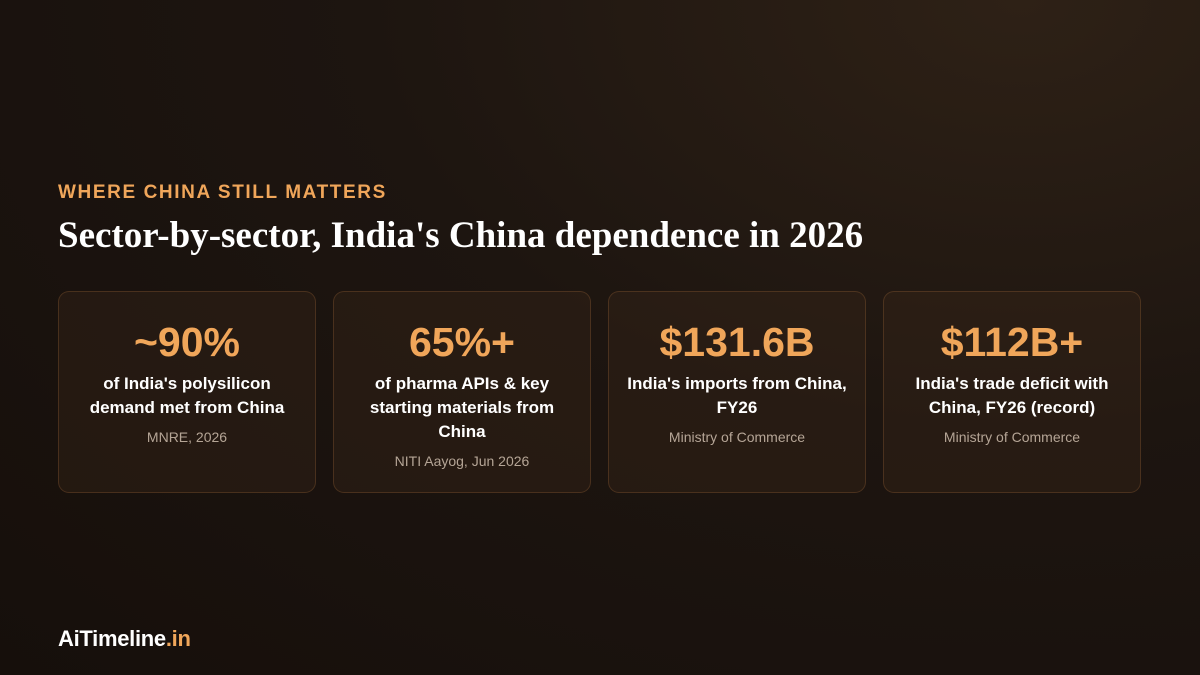 The height and width of the screenshot is (675, 1200). Describe the element at coordinates (222, 192) in the screenshot. I see `eyebrow: WHERE CHINA STILL MATTERS` at that location.